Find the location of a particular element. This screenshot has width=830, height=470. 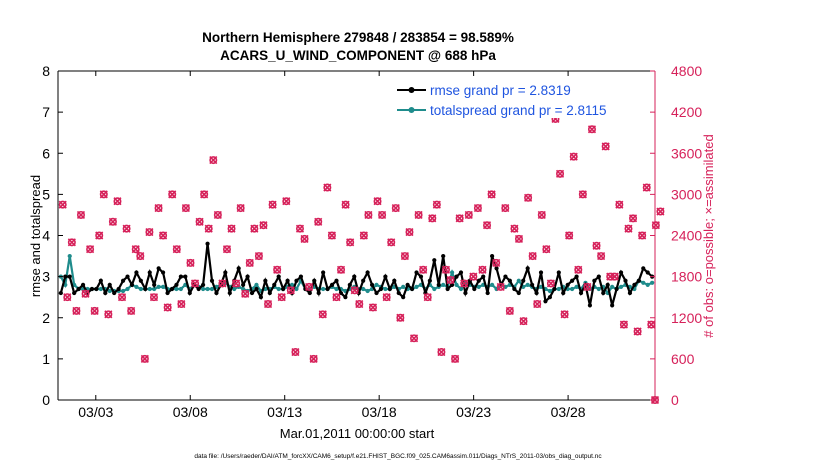

y-tick-label-left-0: 0 is located at coordinates (46, 400).